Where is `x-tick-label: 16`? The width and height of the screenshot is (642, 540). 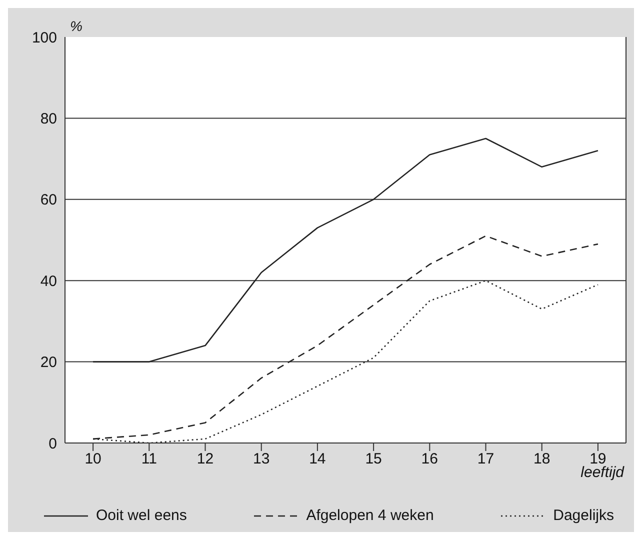
x-tick-label: 16 is located at coordinates (429, 459).